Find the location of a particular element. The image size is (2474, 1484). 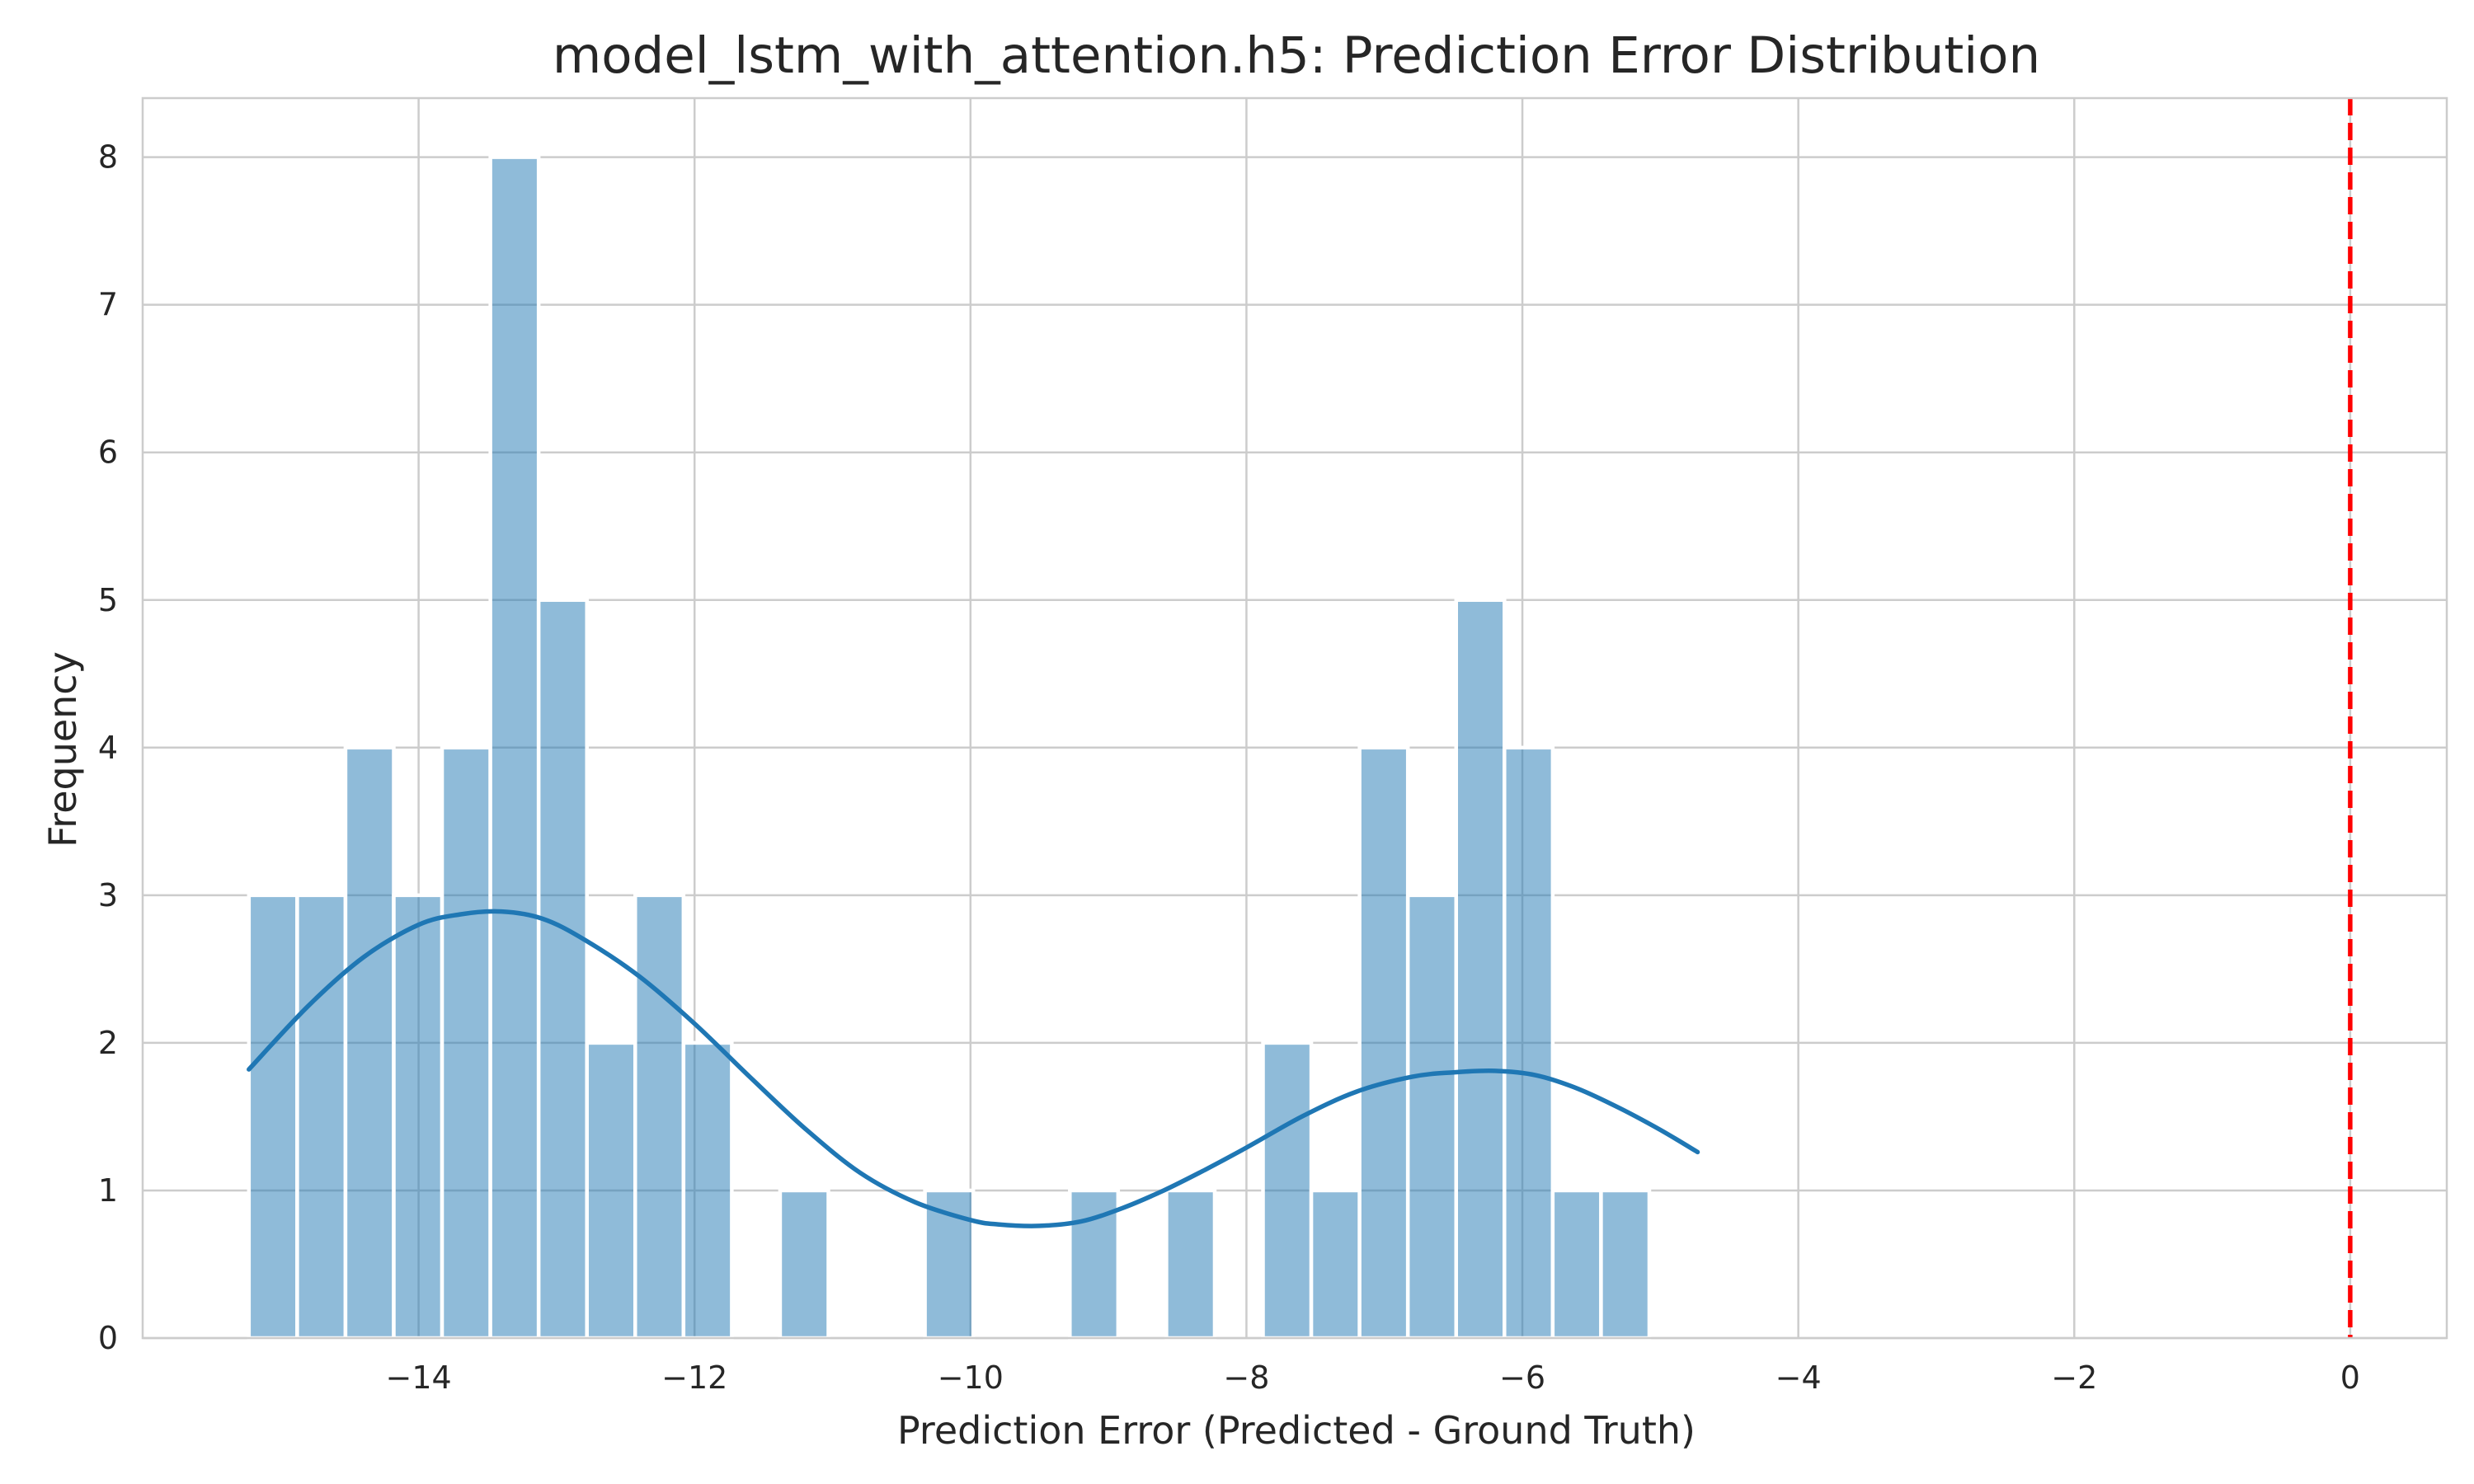

y-tick-label: 1 is located at coordinates (108, 1190).